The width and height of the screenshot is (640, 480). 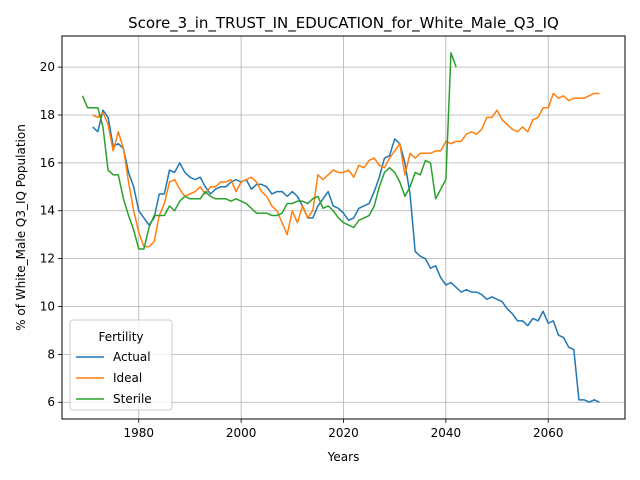 I want to click on legend-box, so click(x=121, y=365).